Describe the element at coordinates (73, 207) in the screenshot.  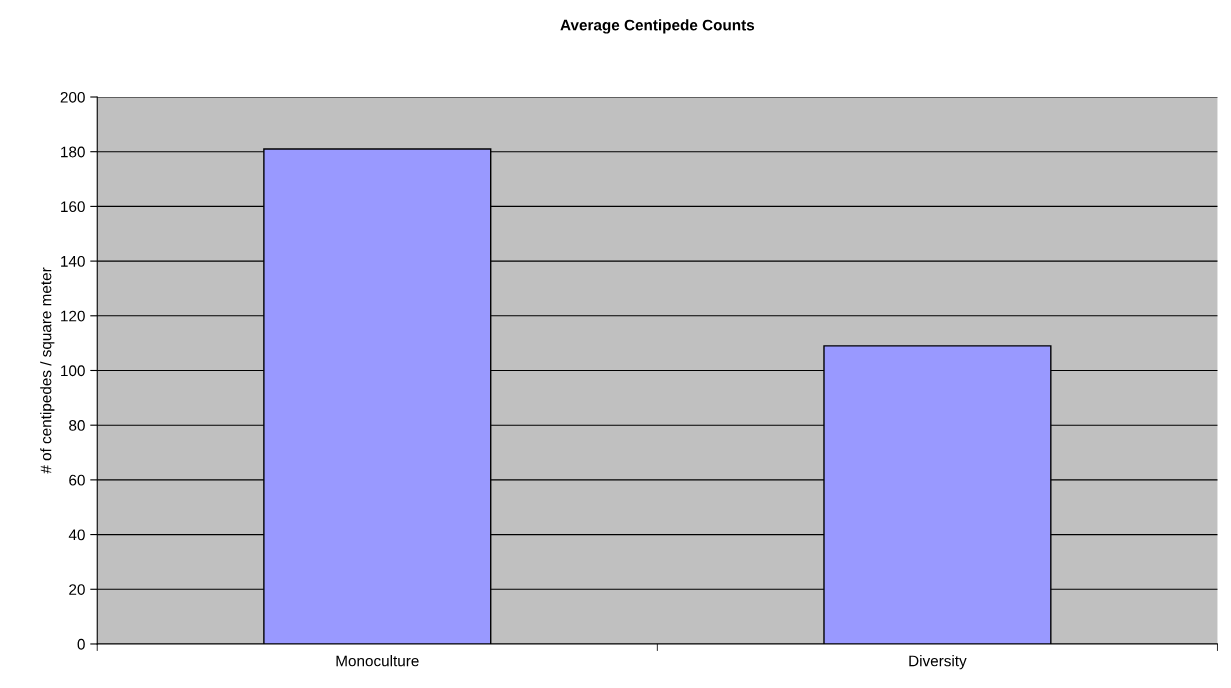
I see `y-tick-label: 160` at that location.